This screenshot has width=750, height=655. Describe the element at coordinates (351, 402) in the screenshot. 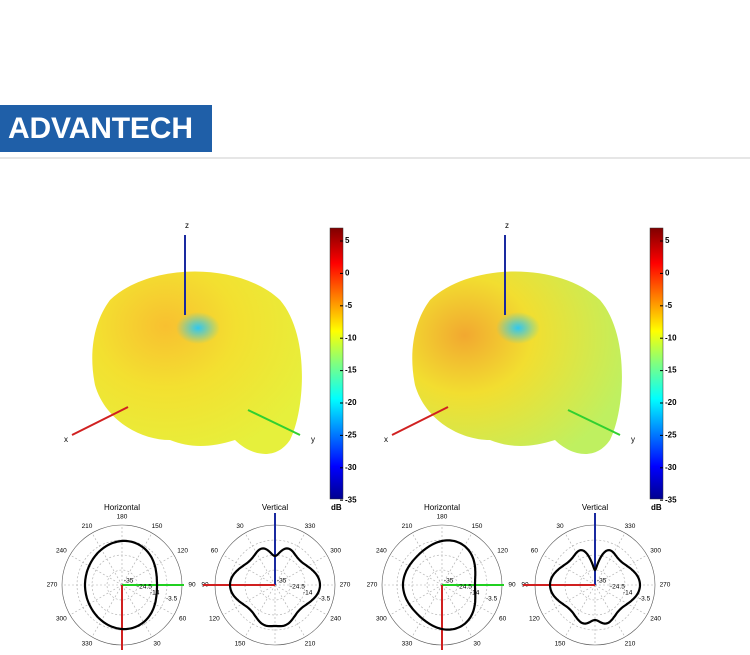

I see `colorbar-label: -20` at that location.